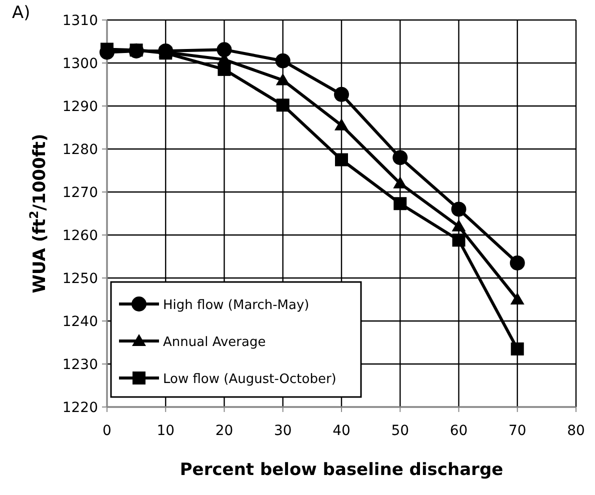  I want to click on x-tick-label: 0, so click(107, 431).